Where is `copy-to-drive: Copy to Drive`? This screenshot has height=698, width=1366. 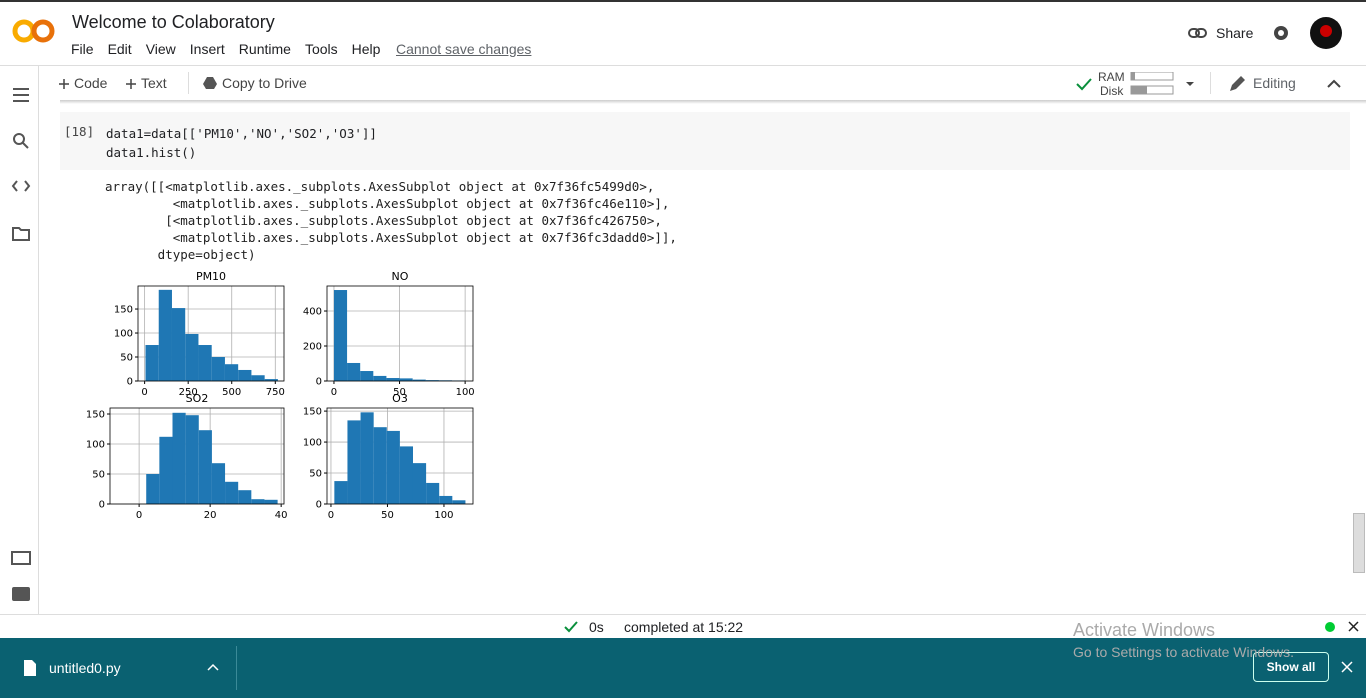
copy-to-drive: Copy to Drive is located at coordinates (264, 83).